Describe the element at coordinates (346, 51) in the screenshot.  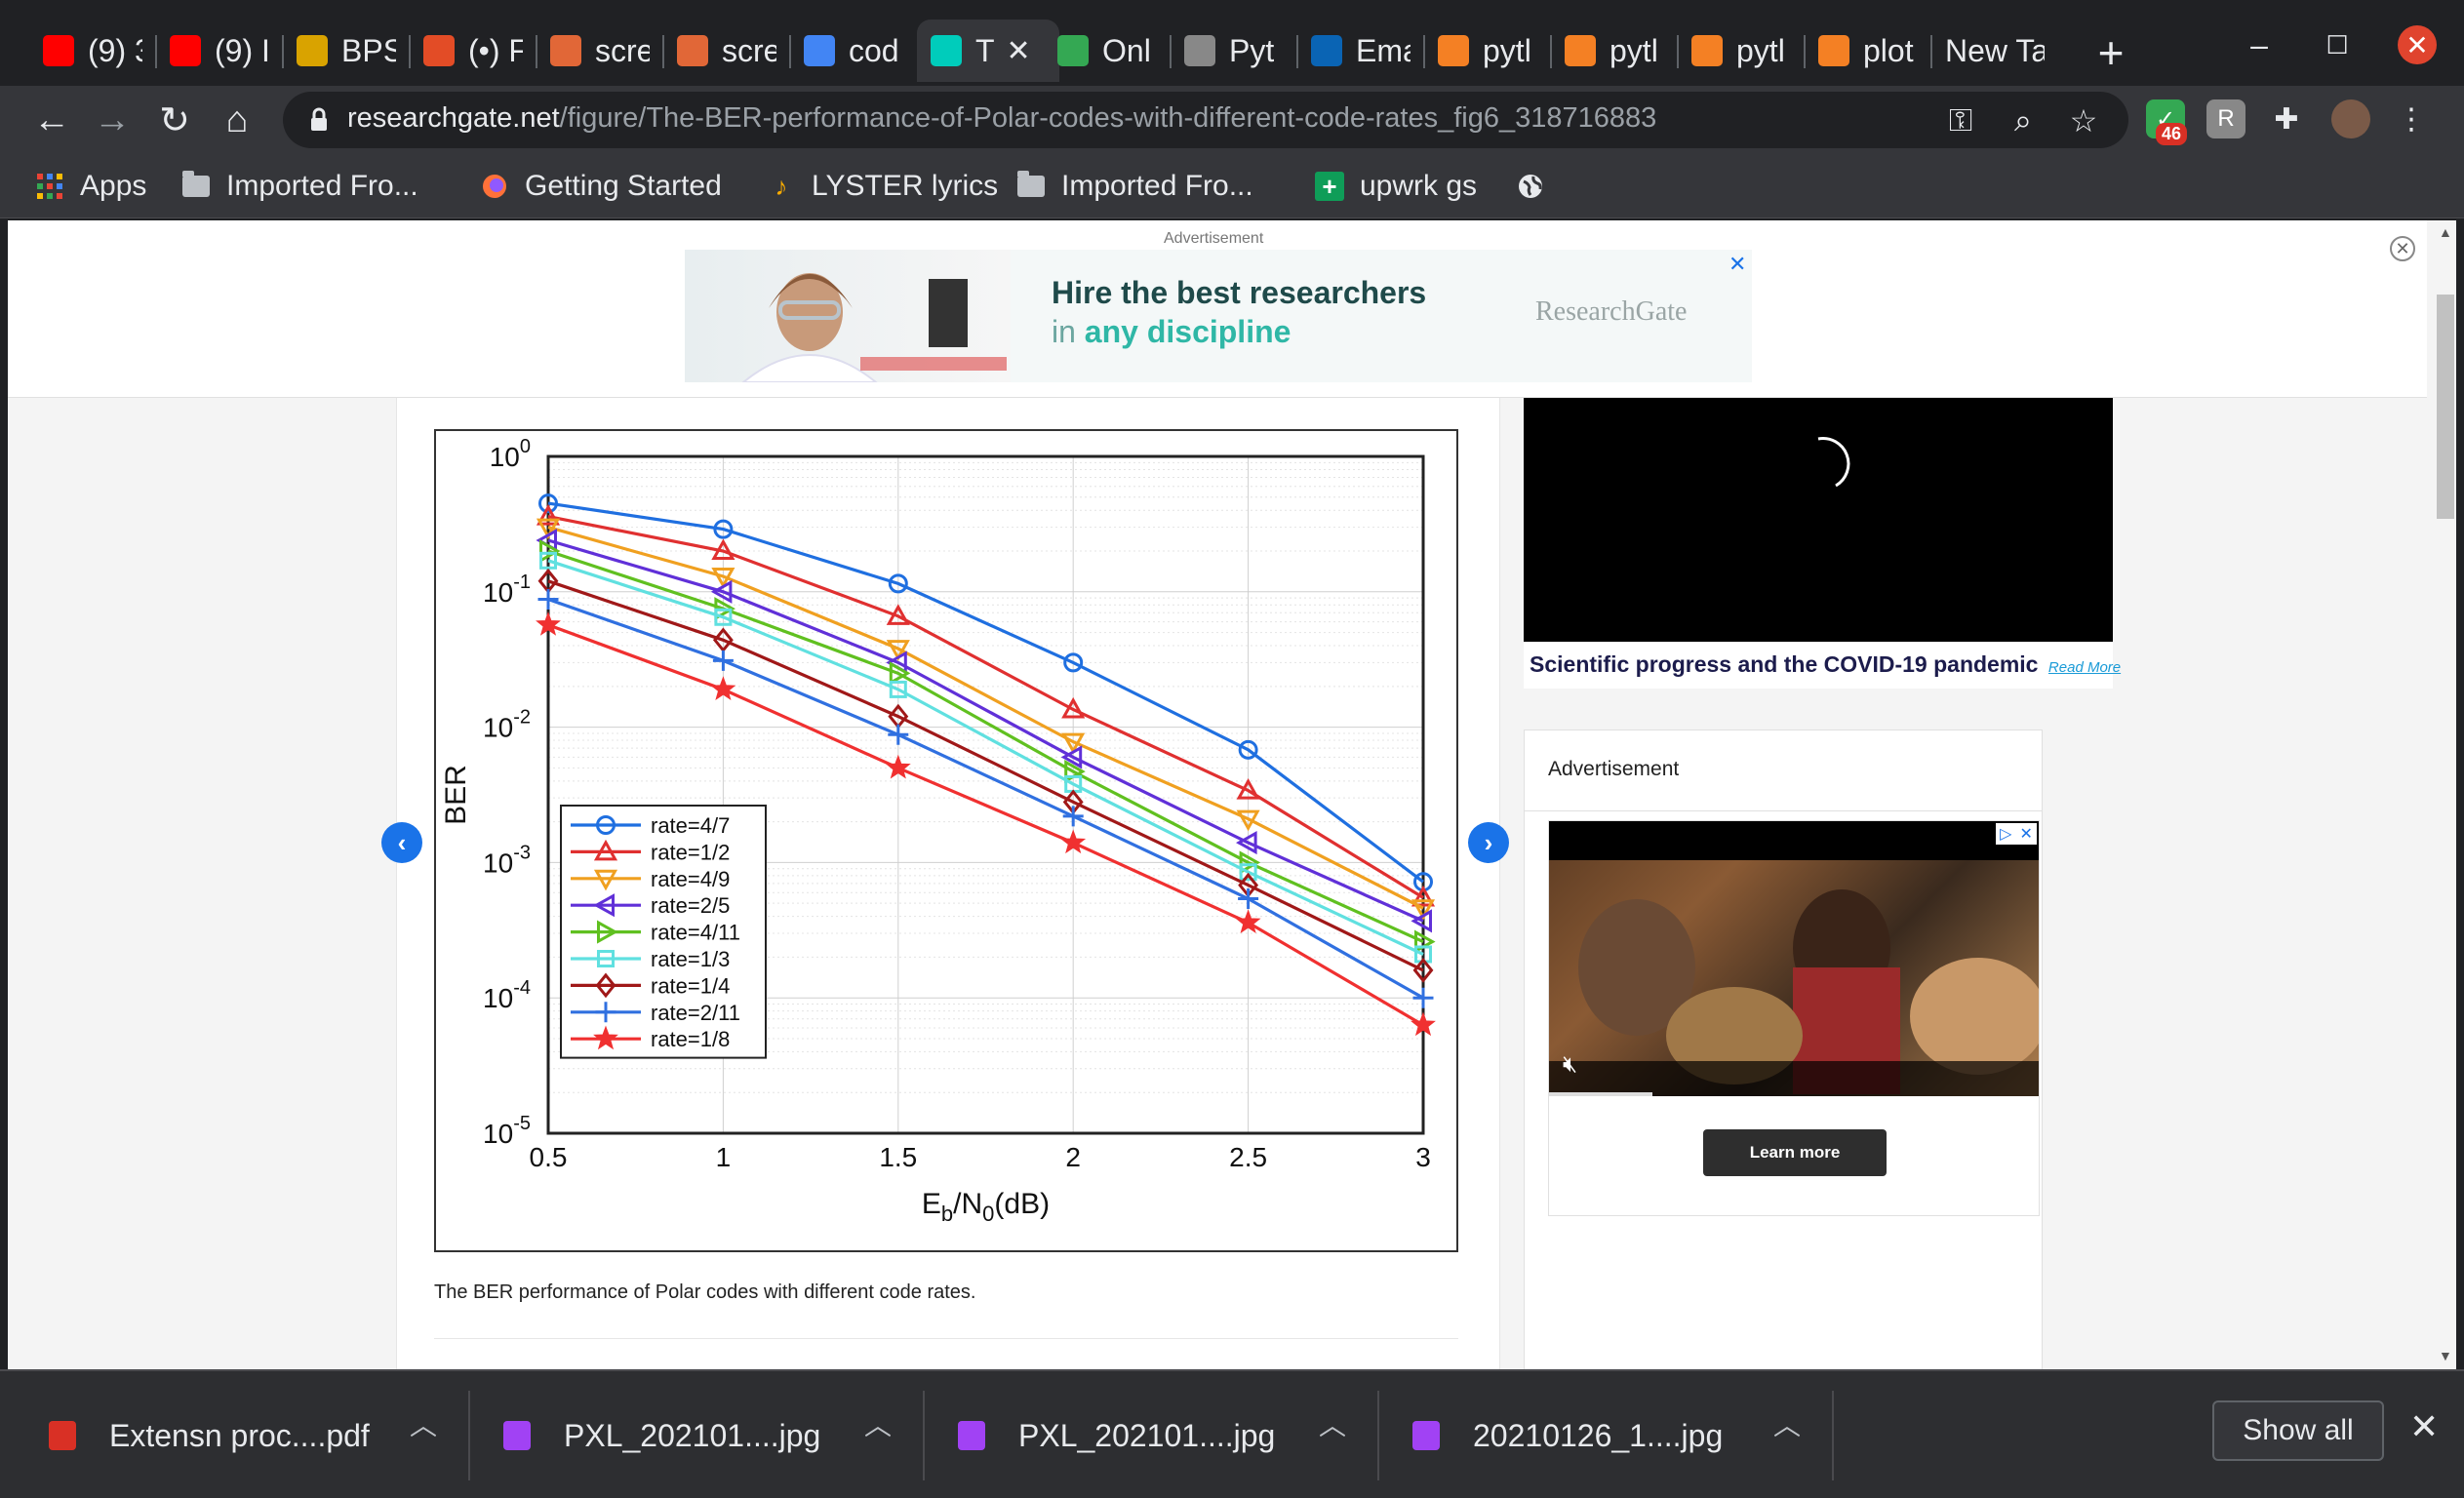
I see `tab-2: BPS` at that location.